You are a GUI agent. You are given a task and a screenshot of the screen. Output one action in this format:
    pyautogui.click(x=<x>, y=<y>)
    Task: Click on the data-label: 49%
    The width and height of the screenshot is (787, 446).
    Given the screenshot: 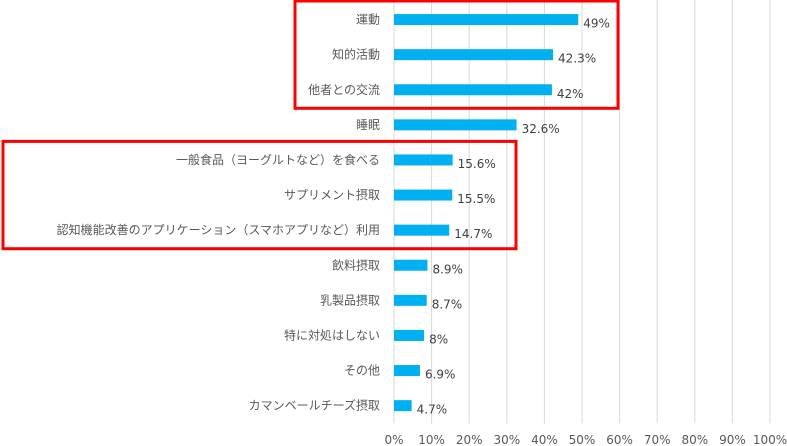 What is the action you would take?
    pyautogui.click(x=596, y=24)
    